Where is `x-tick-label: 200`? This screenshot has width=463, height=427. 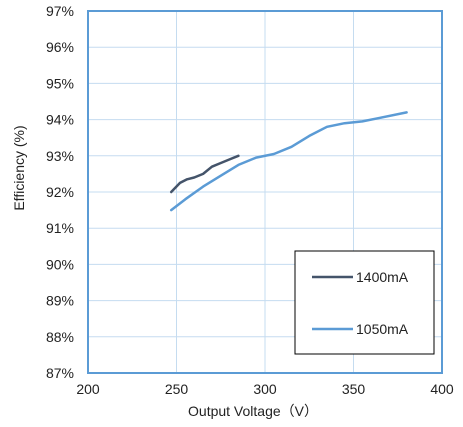 x-tick-label: 200 is located at coordinates (88, 389).